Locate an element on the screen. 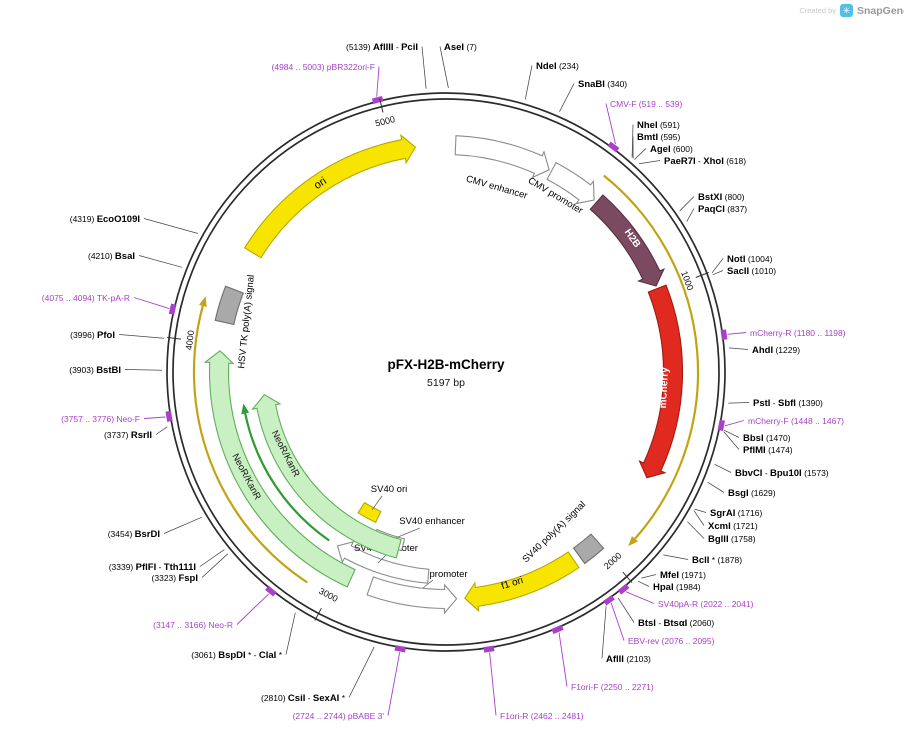 The image size is (904, 735). feature-label-sv40-poly-a-signal: SV40 poly(A) signal is located at coordinates (554, 532).